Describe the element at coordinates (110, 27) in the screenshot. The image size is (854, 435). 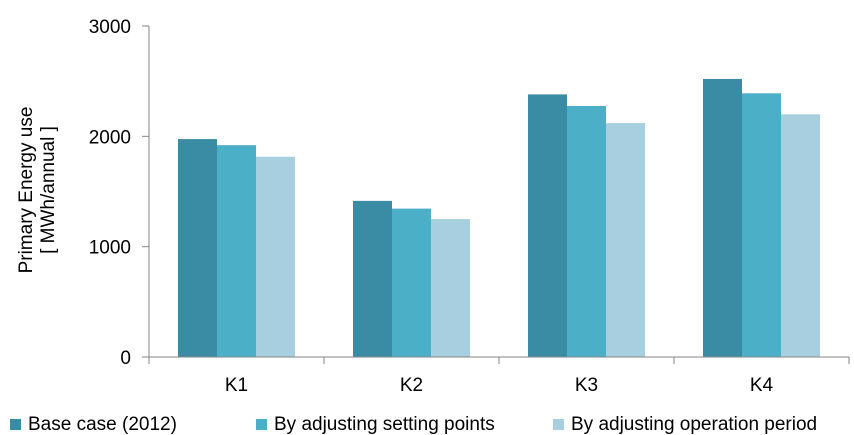
I see `y-tick-label: 3000` at that location.